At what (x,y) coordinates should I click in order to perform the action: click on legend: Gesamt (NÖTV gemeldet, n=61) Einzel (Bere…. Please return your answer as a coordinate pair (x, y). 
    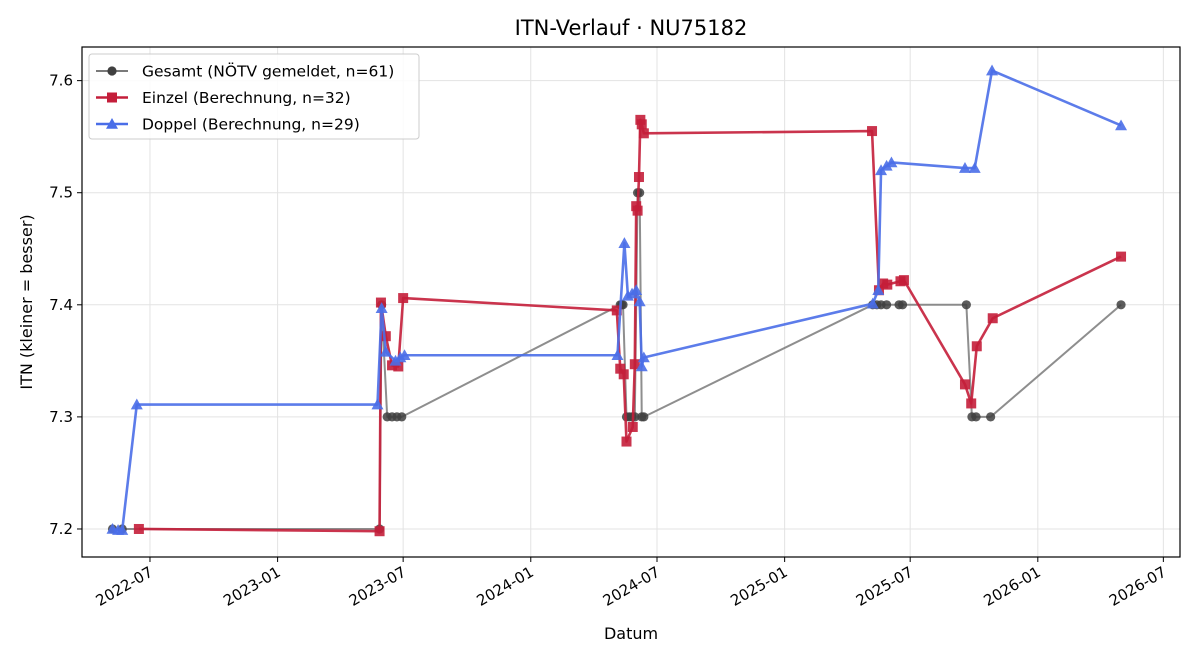
    Looking at the image, I should click on (254, 96).